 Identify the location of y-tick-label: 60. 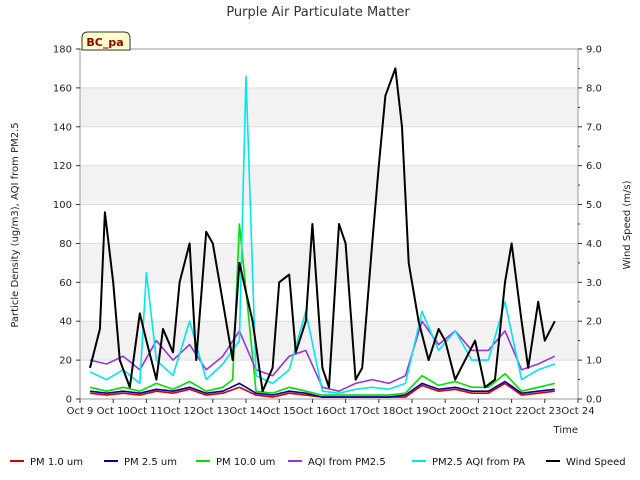
(65, 283).